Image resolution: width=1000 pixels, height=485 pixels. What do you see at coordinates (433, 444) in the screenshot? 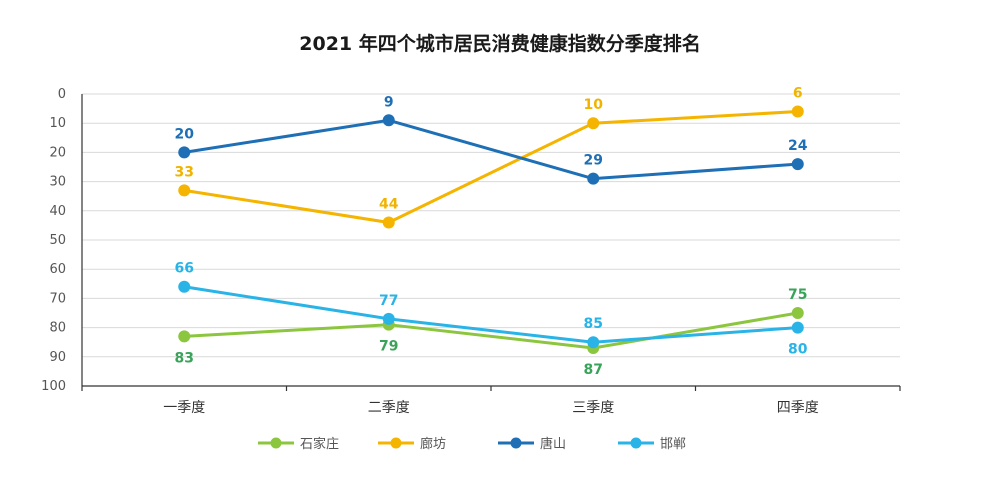
I see `legend-label: 廊坊` at bounding box center [433, 444].